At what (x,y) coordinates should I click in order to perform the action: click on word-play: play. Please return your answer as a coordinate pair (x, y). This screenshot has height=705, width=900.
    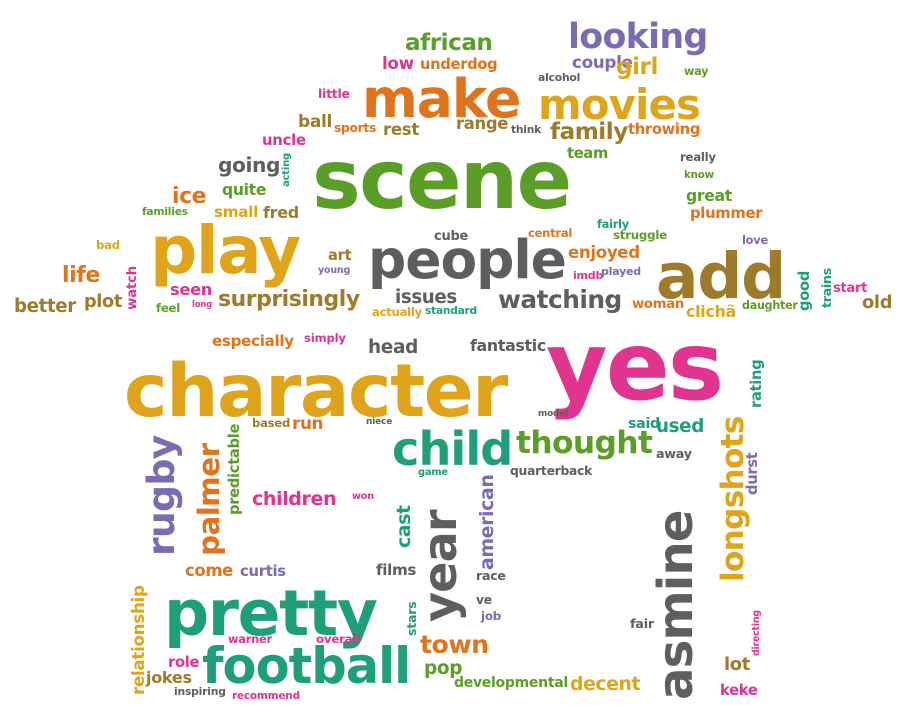
    Looking at the image, I should click on (225, 250).